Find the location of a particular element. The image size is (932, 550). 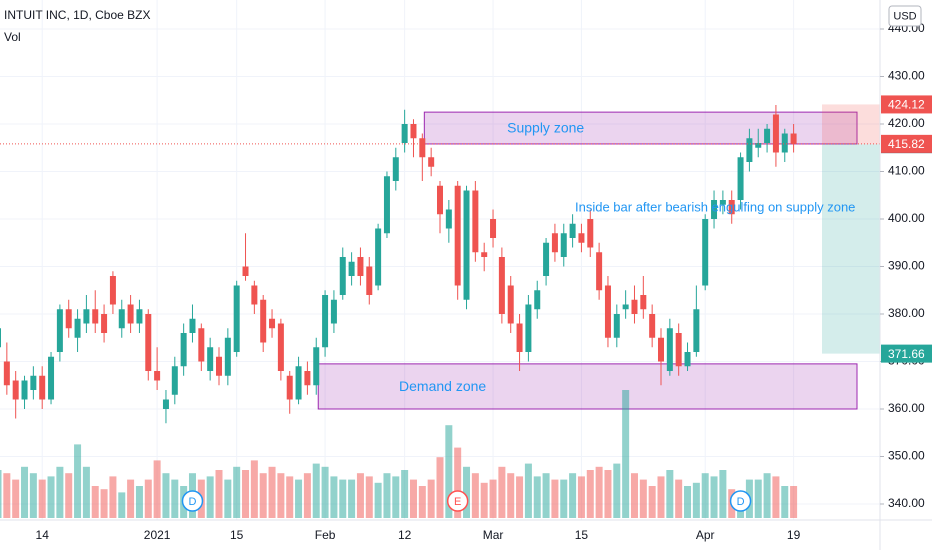

target-price-tag-bg is located at coordinates (906, 353).